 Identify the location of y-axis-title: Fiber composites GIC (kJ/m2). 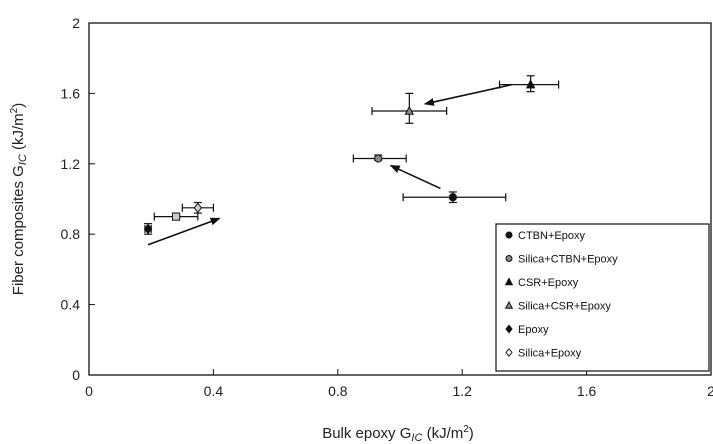
(19, 199).